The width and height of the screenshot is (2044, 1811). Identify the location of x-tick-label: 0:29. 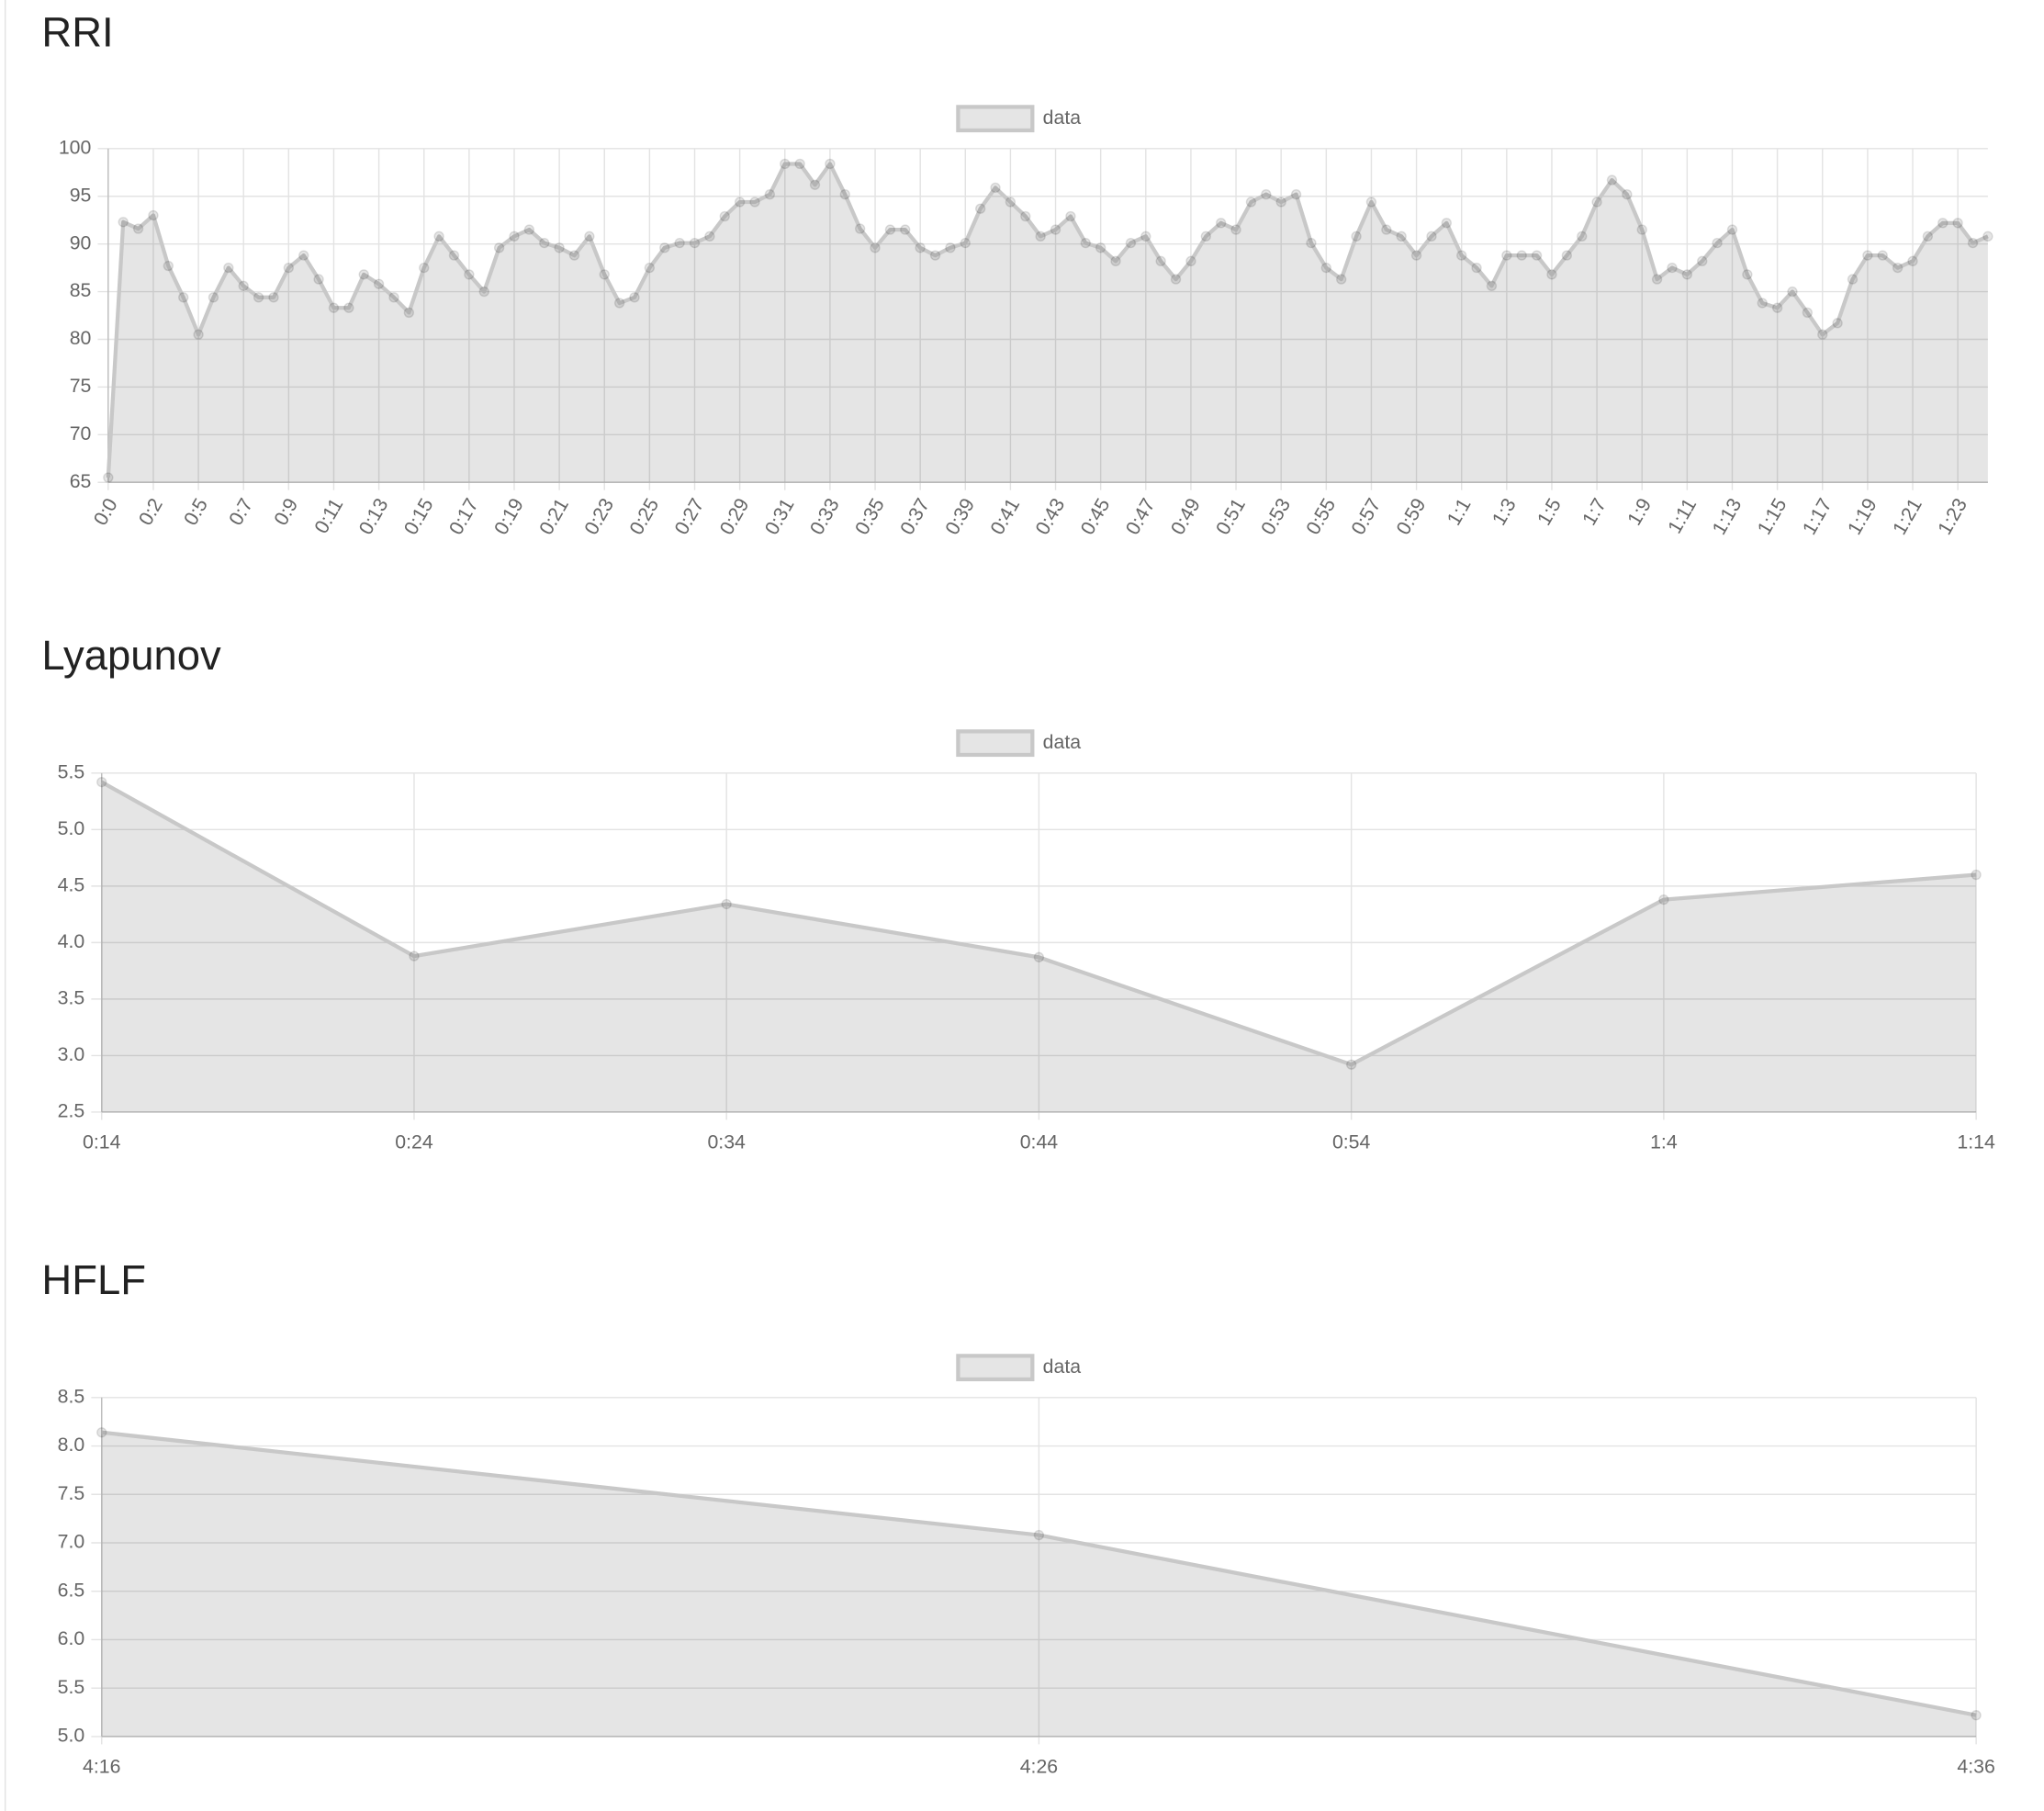
(734, 516).